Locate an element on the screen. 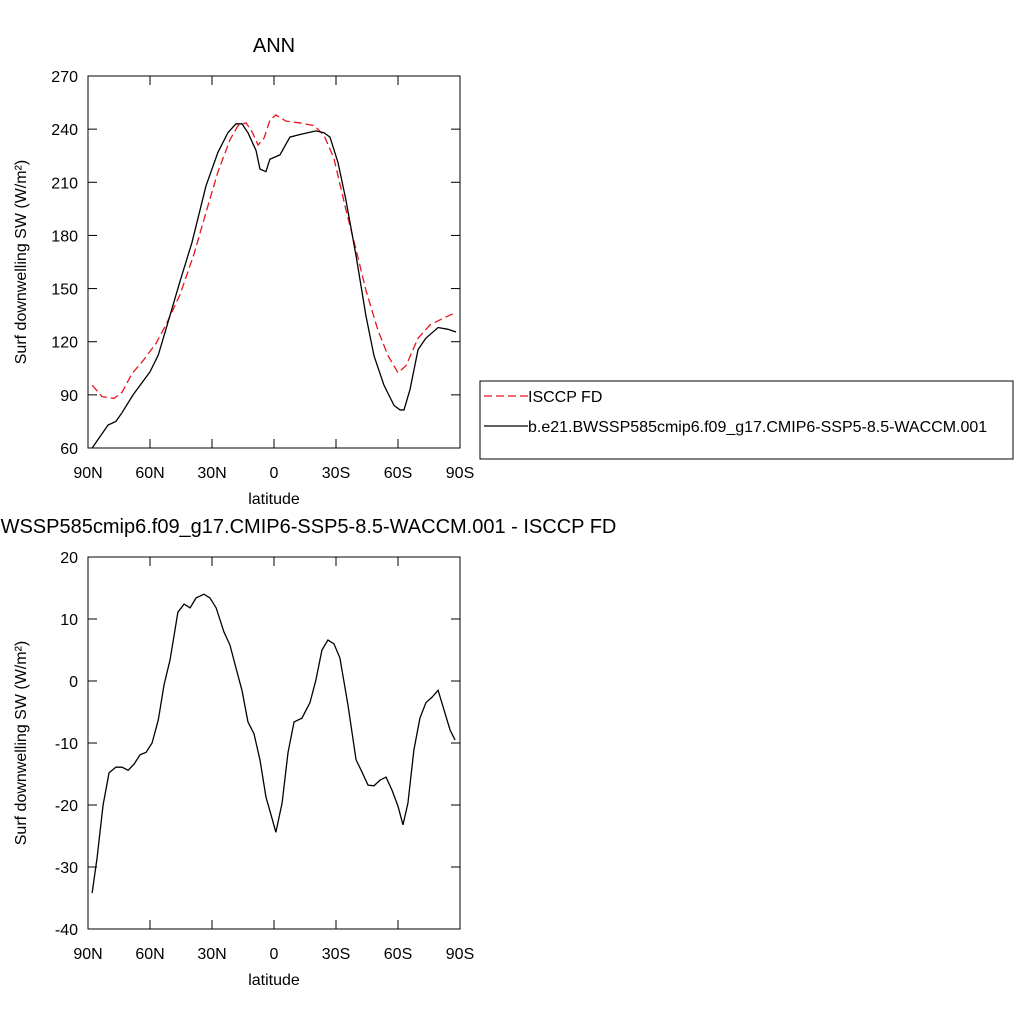 The height and width of the screenshot is (1029, 1024). y-tick-label: 10 is located at coordinates (69, 620).